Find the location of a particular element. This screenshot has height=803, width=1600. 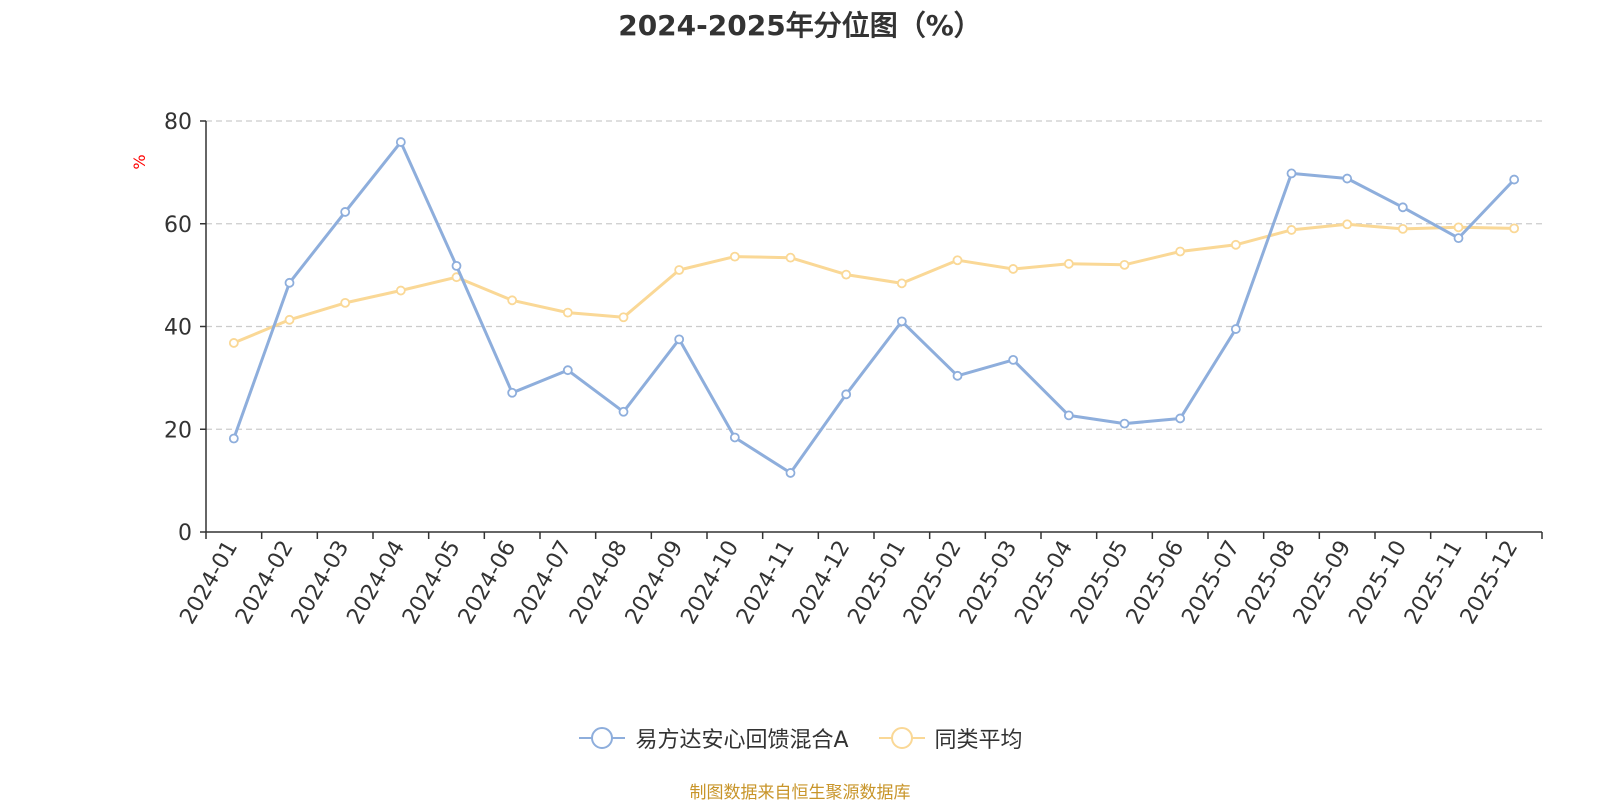

legend-label-fund: 易方达安心回馈混合A is located at coordinates (742, 740).